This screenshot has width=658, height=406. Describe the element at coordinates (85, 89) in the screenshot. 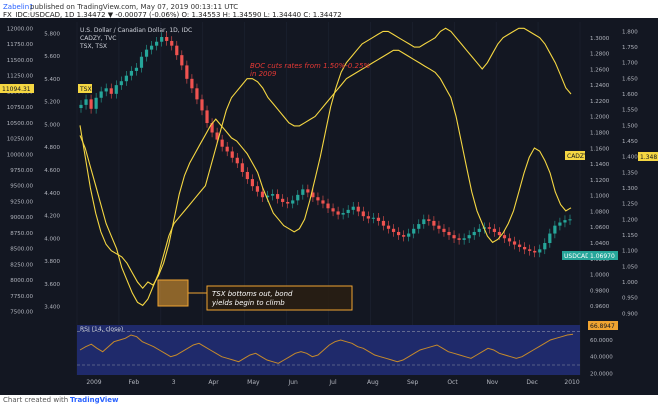

I see `tsx-tag-text: TSX` at that location.